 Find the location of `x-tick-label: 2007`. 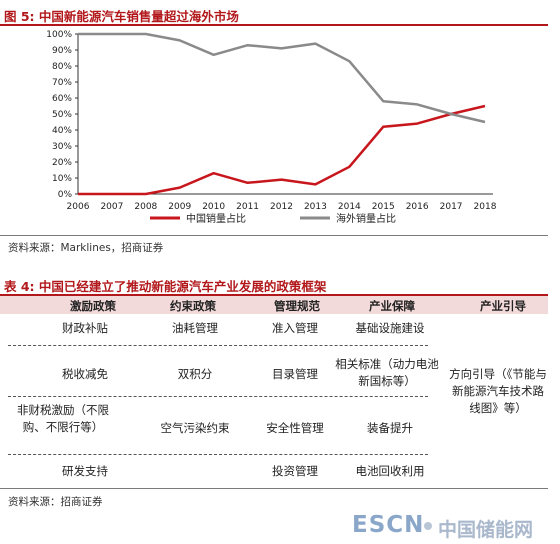

x-tick-label: 2007 is located at coordinates (111, 207).